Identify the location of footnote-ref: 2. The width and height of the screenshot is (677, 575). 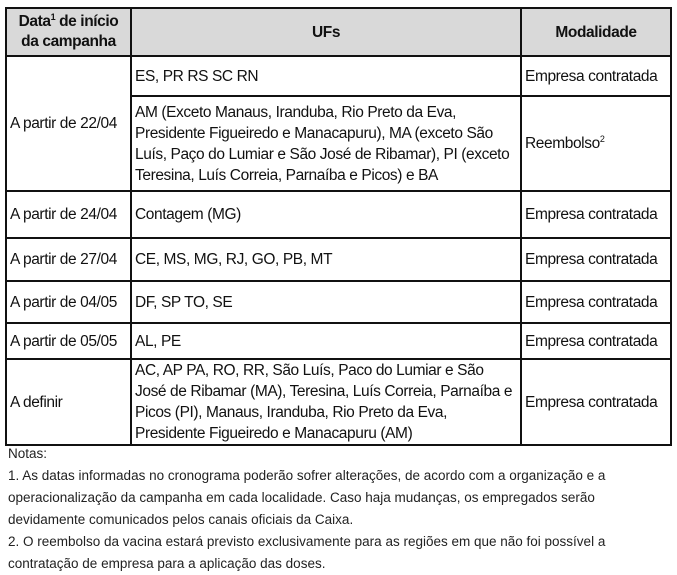
(602, 138).